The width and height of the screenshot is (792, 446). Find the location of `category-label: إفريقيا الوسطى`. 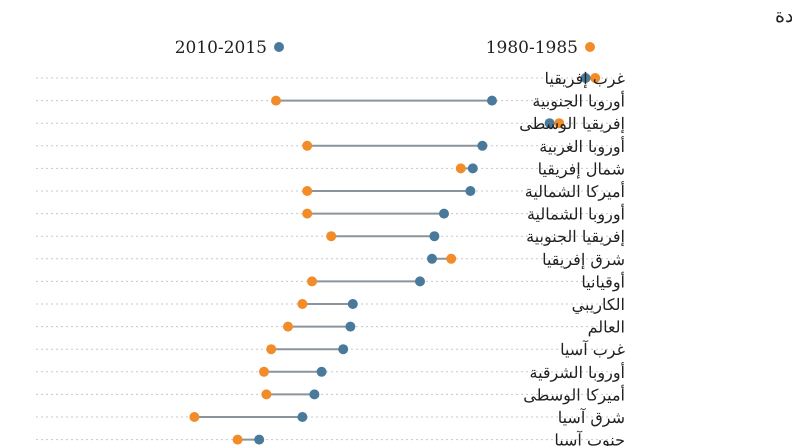

category-label: إفريقيا الوسطى is located at coordinates (572, 123).